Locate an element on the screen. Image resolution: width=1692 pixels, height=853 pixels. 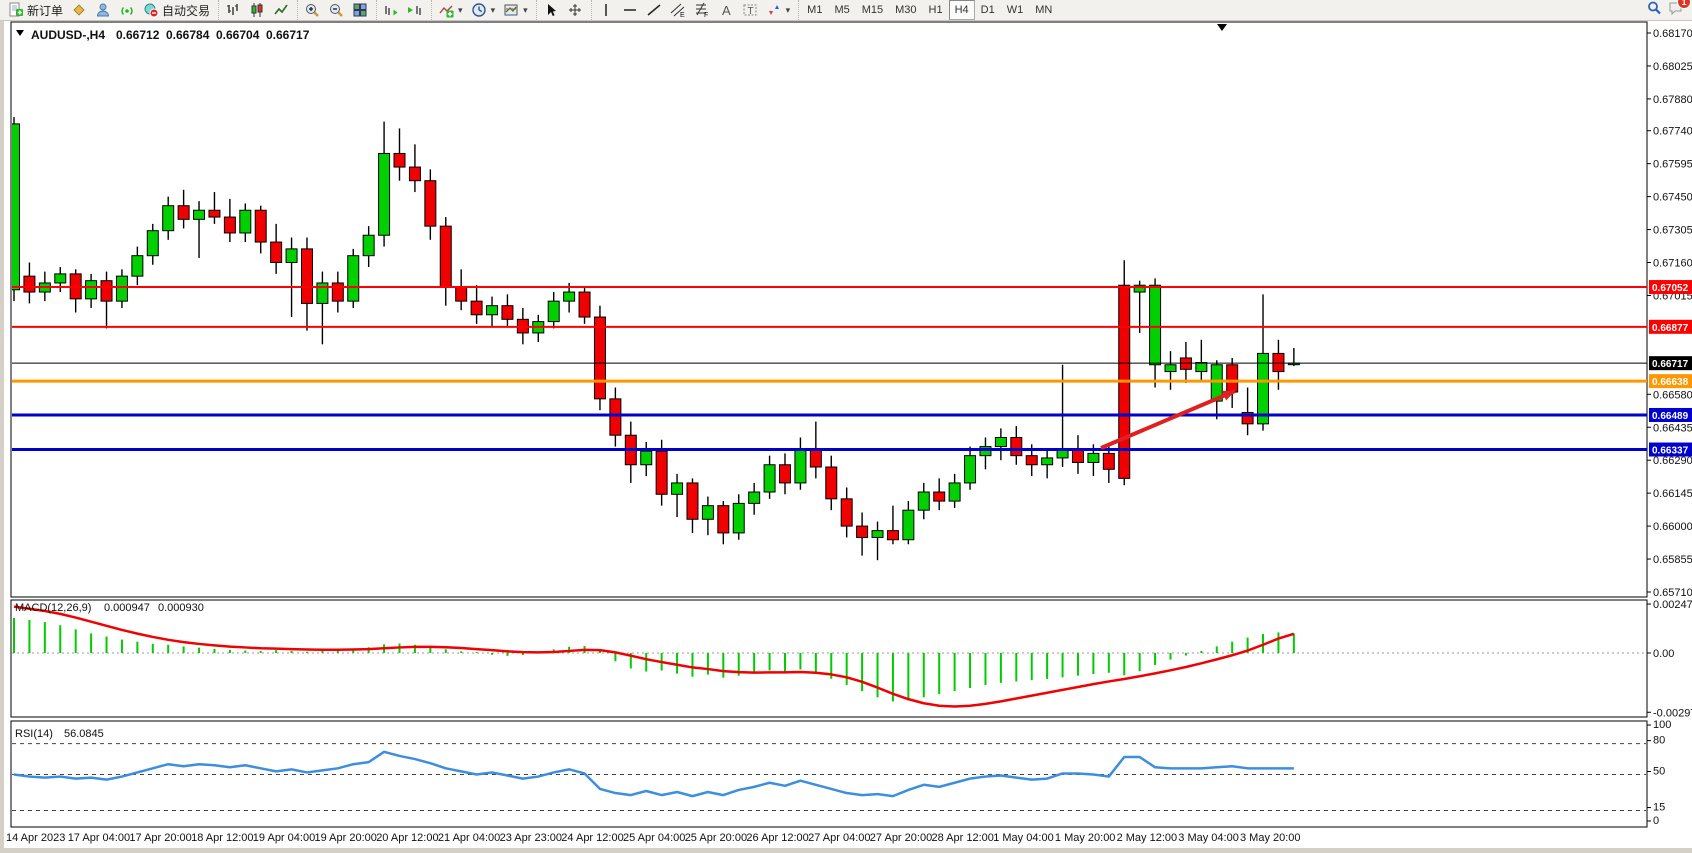
bar-chart-button is located at coordinates (233, 10).